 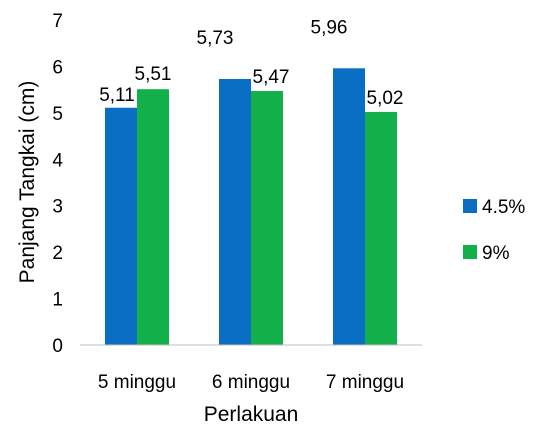 I want to click on y-tick-label: 7, so click(x=57, y=21).